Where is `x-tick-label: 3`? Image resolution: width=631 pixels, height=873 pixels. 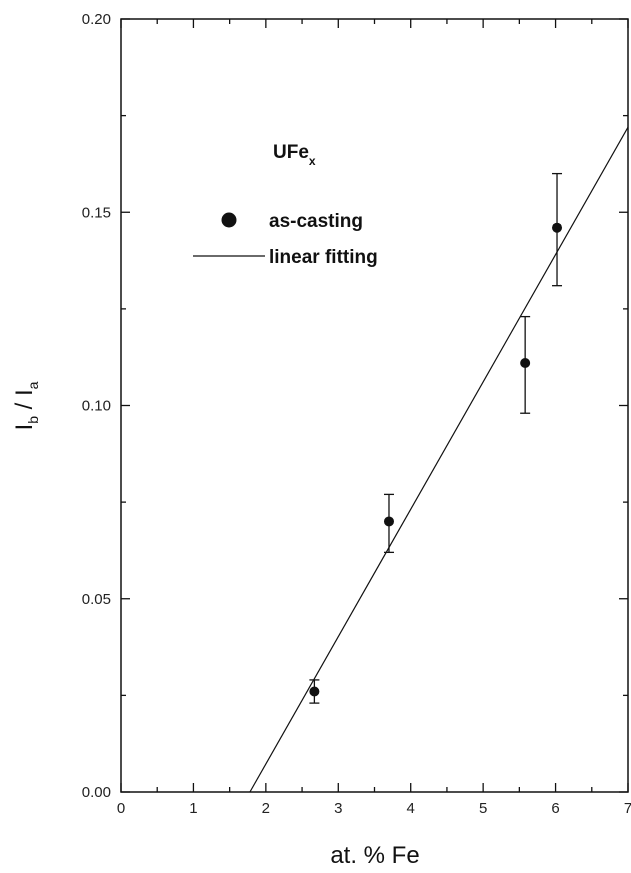
x-tick-label: 3 is located at coordinates (338, 808).